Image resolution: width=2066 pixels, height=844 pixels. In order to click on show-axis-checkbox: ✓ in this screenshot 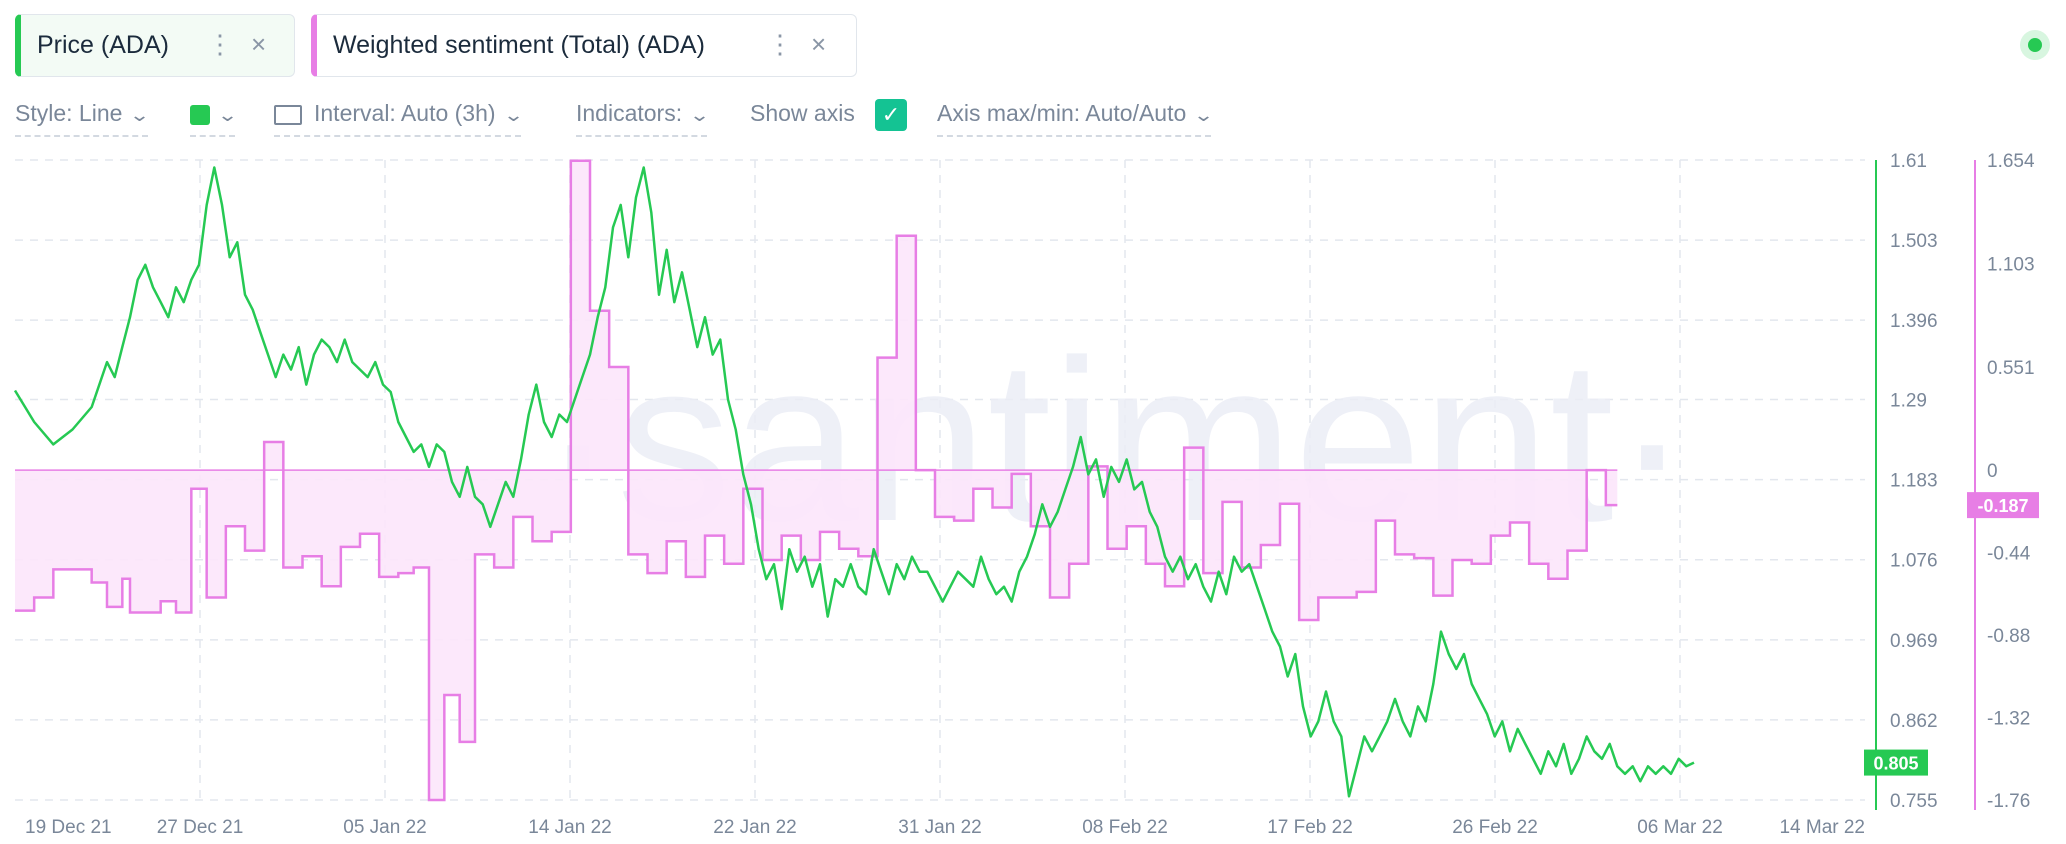, I will do `click(891, 115)`.